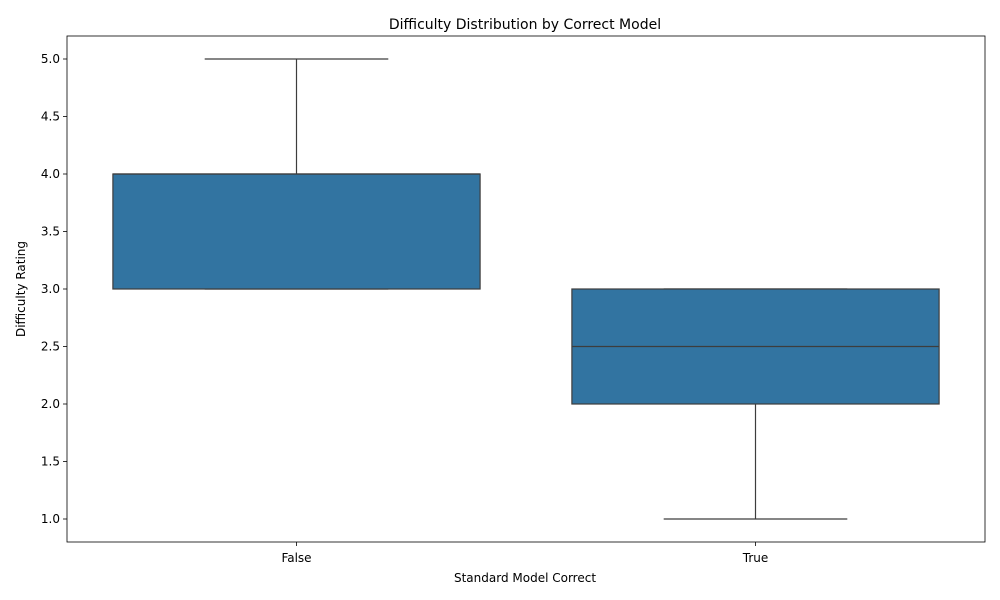 The height and width of the screenshot is (600, 1000). Describe the element at coordinates (50, 232) in the screenshot. I see `y-tick-label: 3.5` at that location.